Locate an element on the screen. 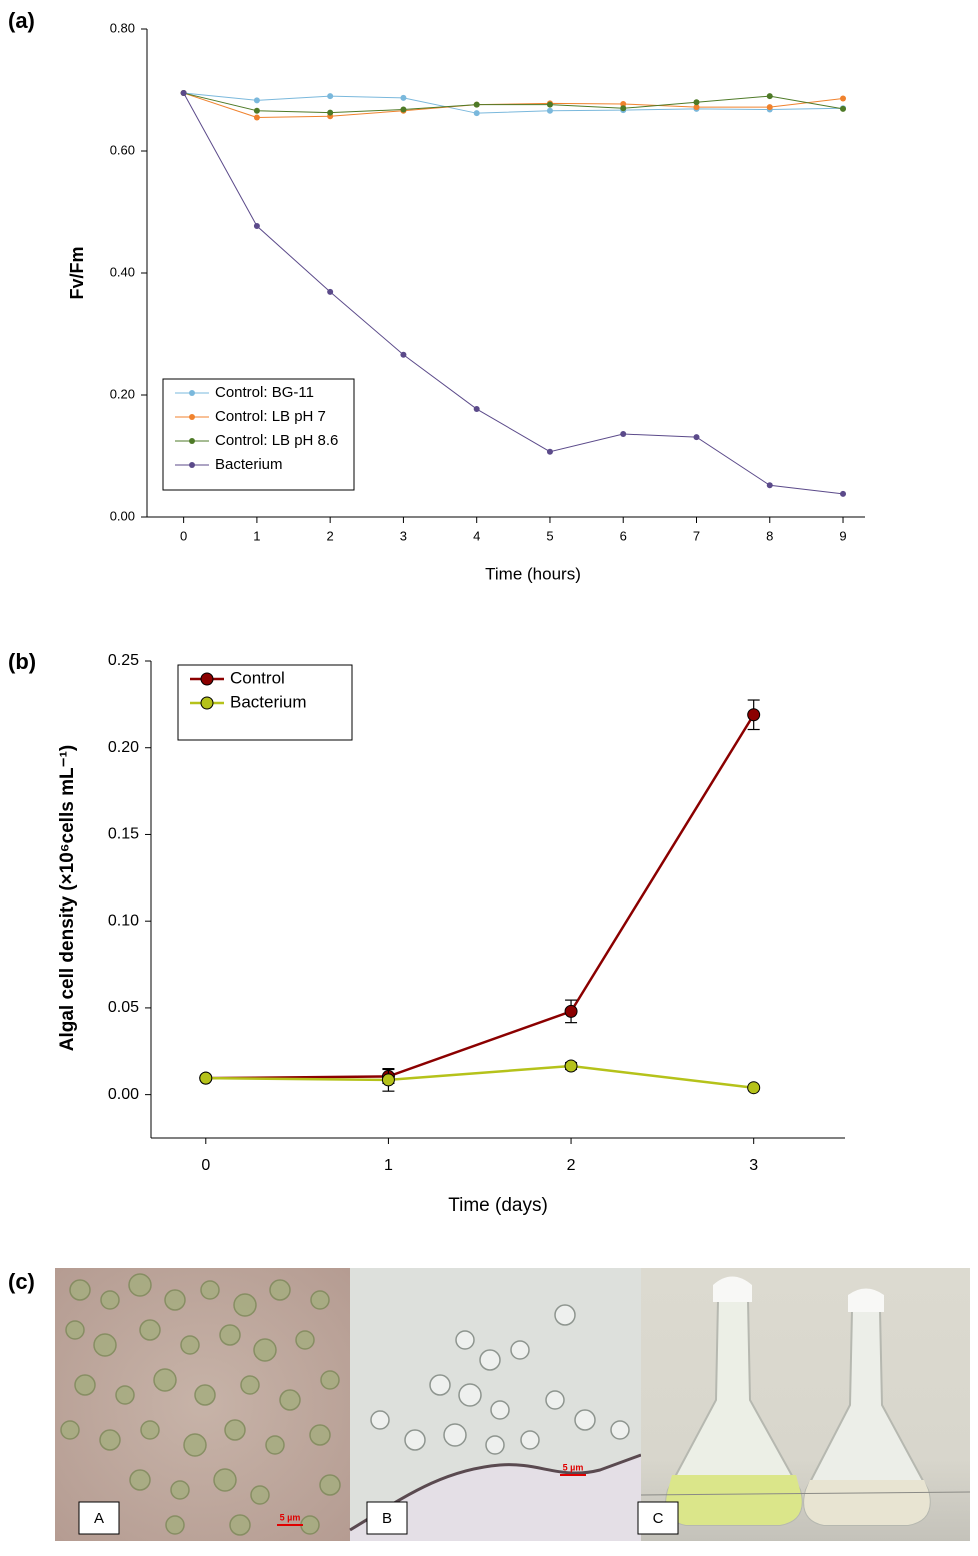 The image size is (978, 1556). legend-label: Control: BG-11 is located at coordinates (264, 392).